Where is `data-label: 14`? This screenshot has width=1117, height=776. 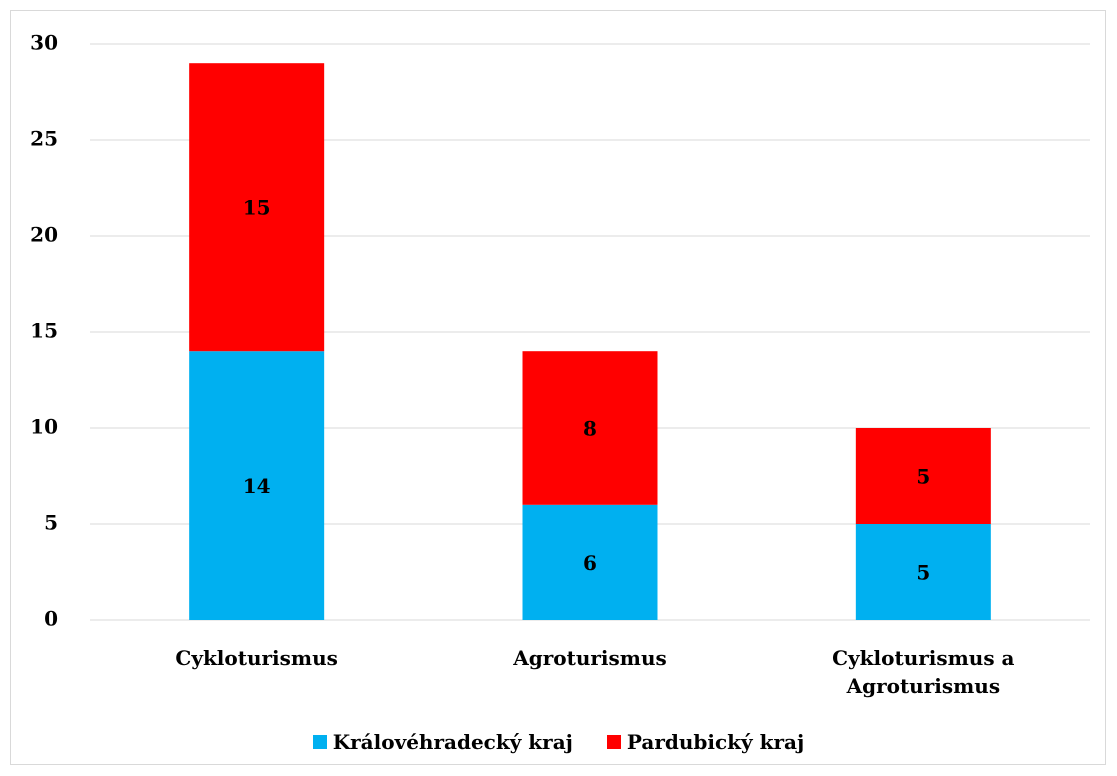 data-label: 14 is located at coordinates (257, 486).